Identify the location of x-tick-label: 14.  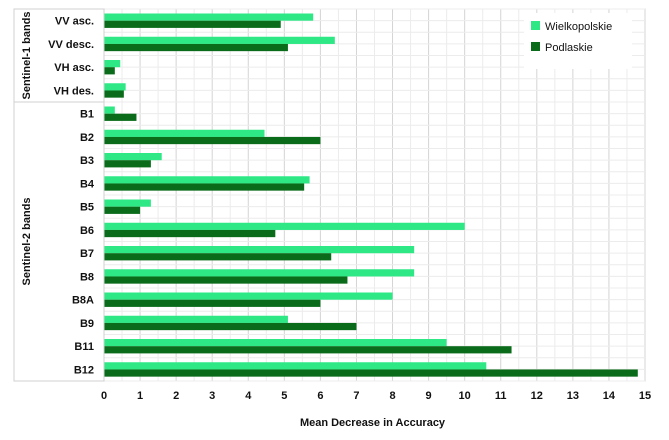
(609, 396).